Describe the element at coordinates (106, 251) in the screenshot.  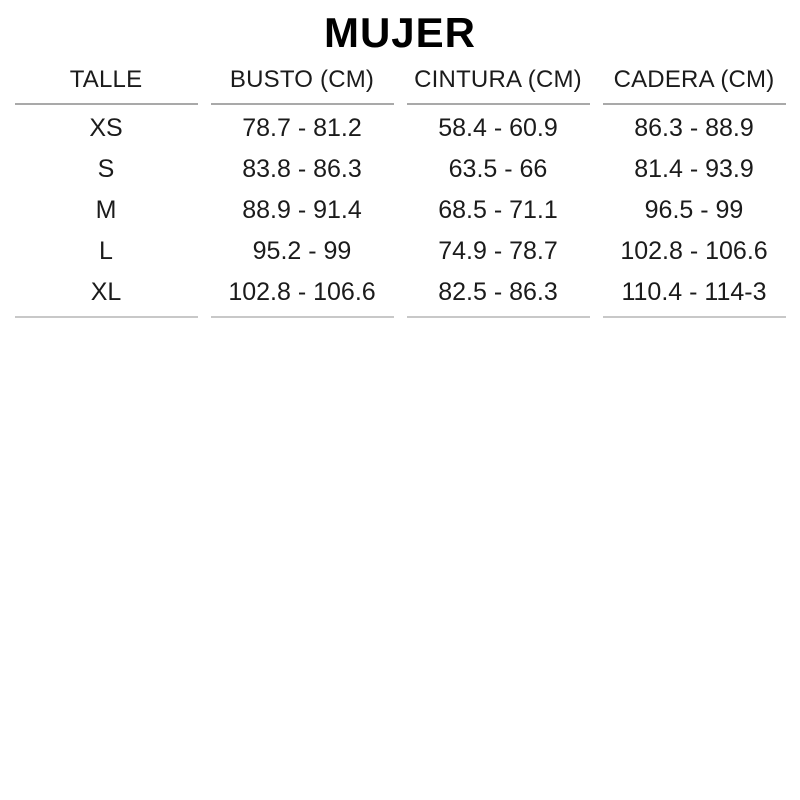
I see `size-label-cell: L` at that location.